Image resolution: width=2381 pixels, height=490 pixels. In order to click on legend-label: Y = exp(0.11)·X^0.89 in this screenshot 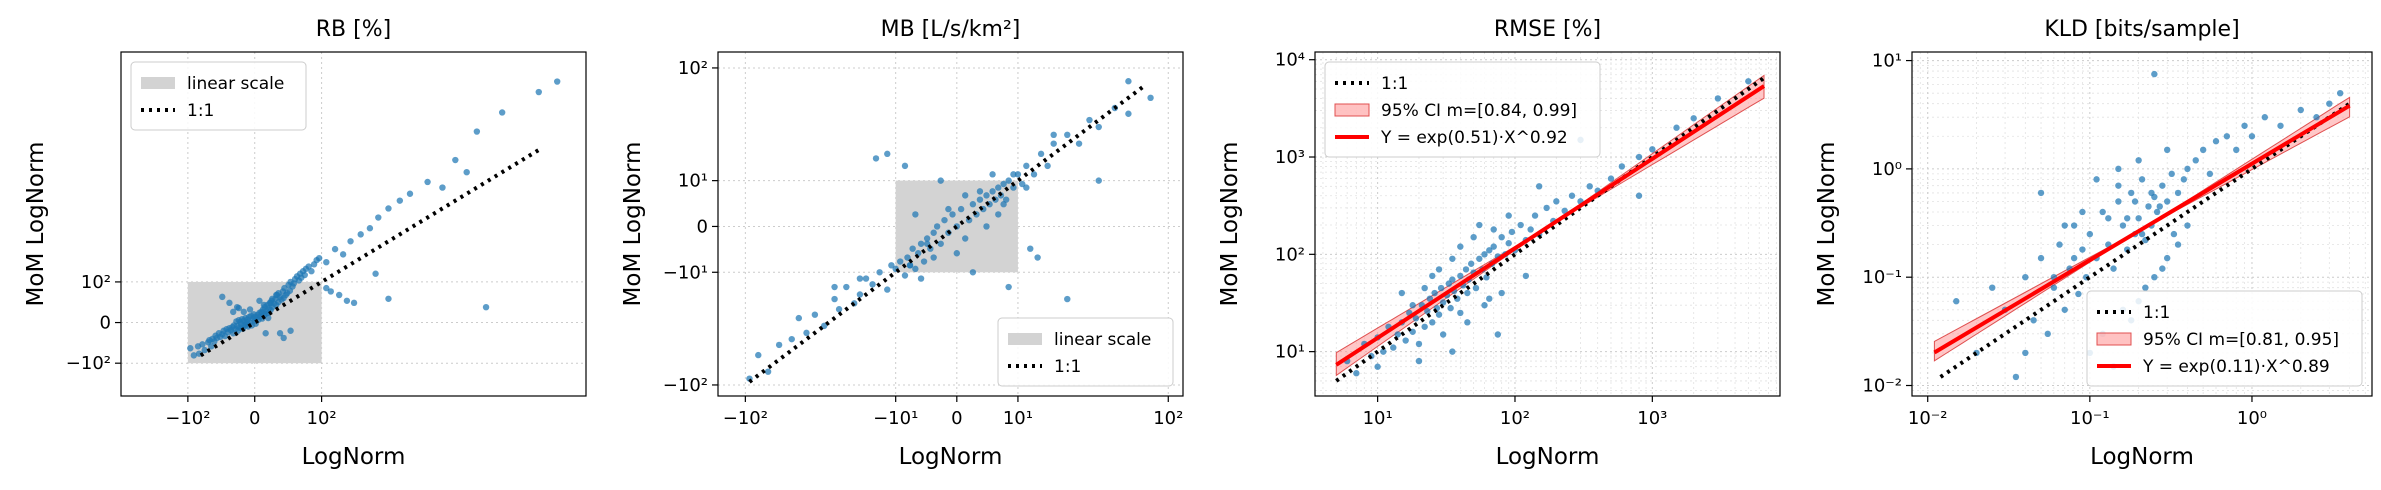, I will do `click(2236, 367)`.